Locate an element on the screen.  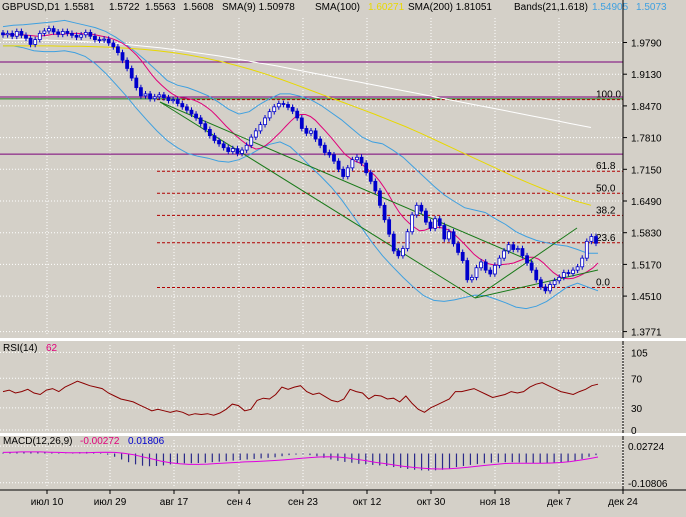
header-bands-value1: 1.54905 is located at coordinates (610, 7).